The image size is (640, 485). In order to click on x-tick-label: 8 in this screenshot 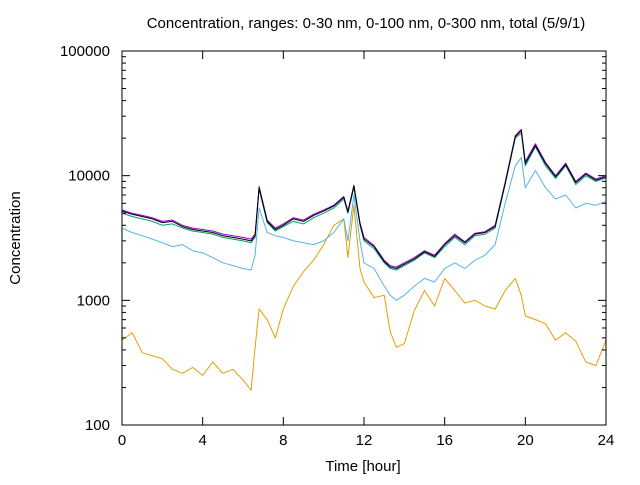, I will do `click(283, 440)`.